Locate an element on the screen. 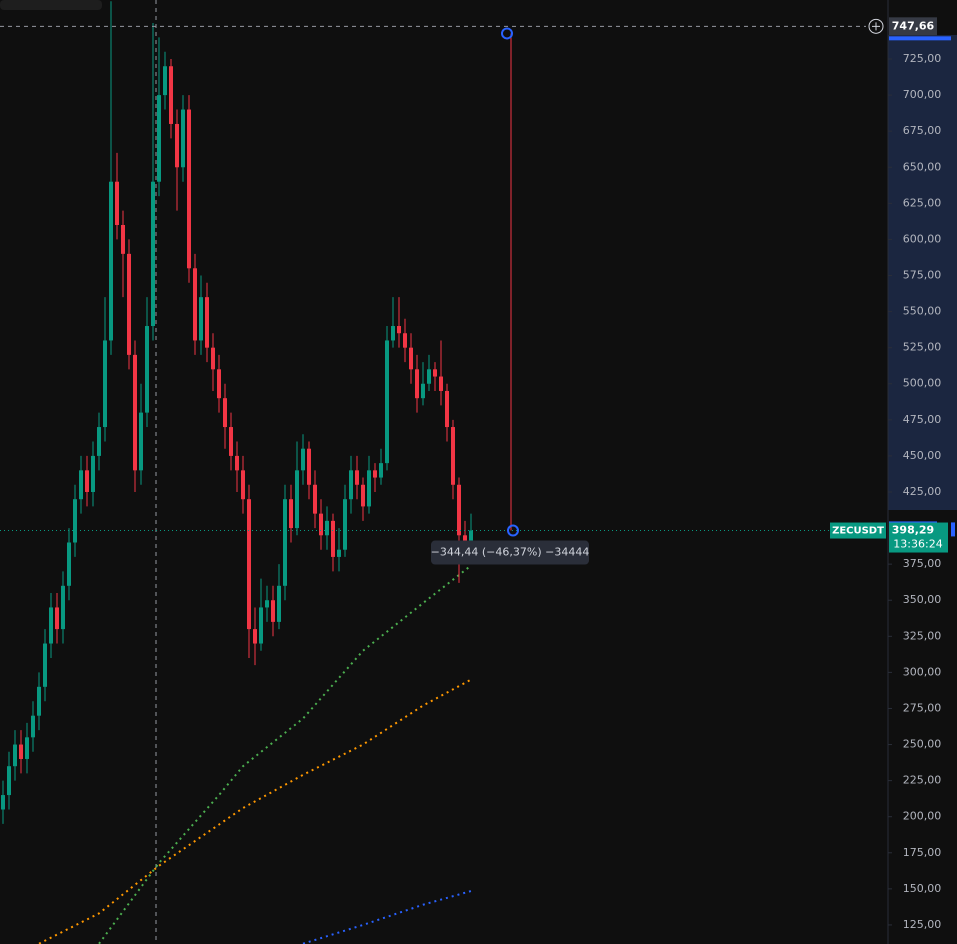 The width and height of the screenshot is (957, 944). y-tick-label: 675,00 is located at coordinates (922, 130).